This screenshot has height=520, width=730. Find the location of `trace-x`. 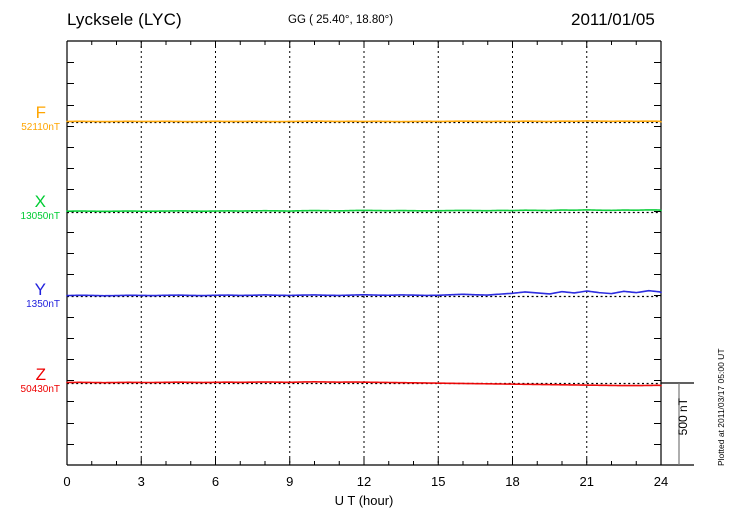

trace-x is located at coordinates (364, 211).